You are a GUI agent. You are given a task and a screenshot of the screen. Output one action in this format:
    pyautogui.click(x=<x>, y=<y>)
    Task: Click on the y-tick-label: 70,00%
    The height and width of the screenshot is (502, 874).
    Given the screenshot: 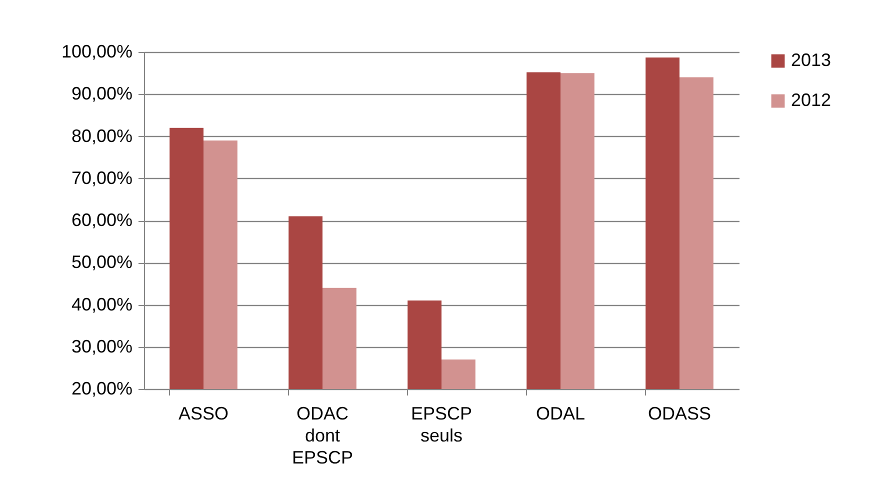 What is the action you would take?
    pyautogui.click(x=101, y=178)
    